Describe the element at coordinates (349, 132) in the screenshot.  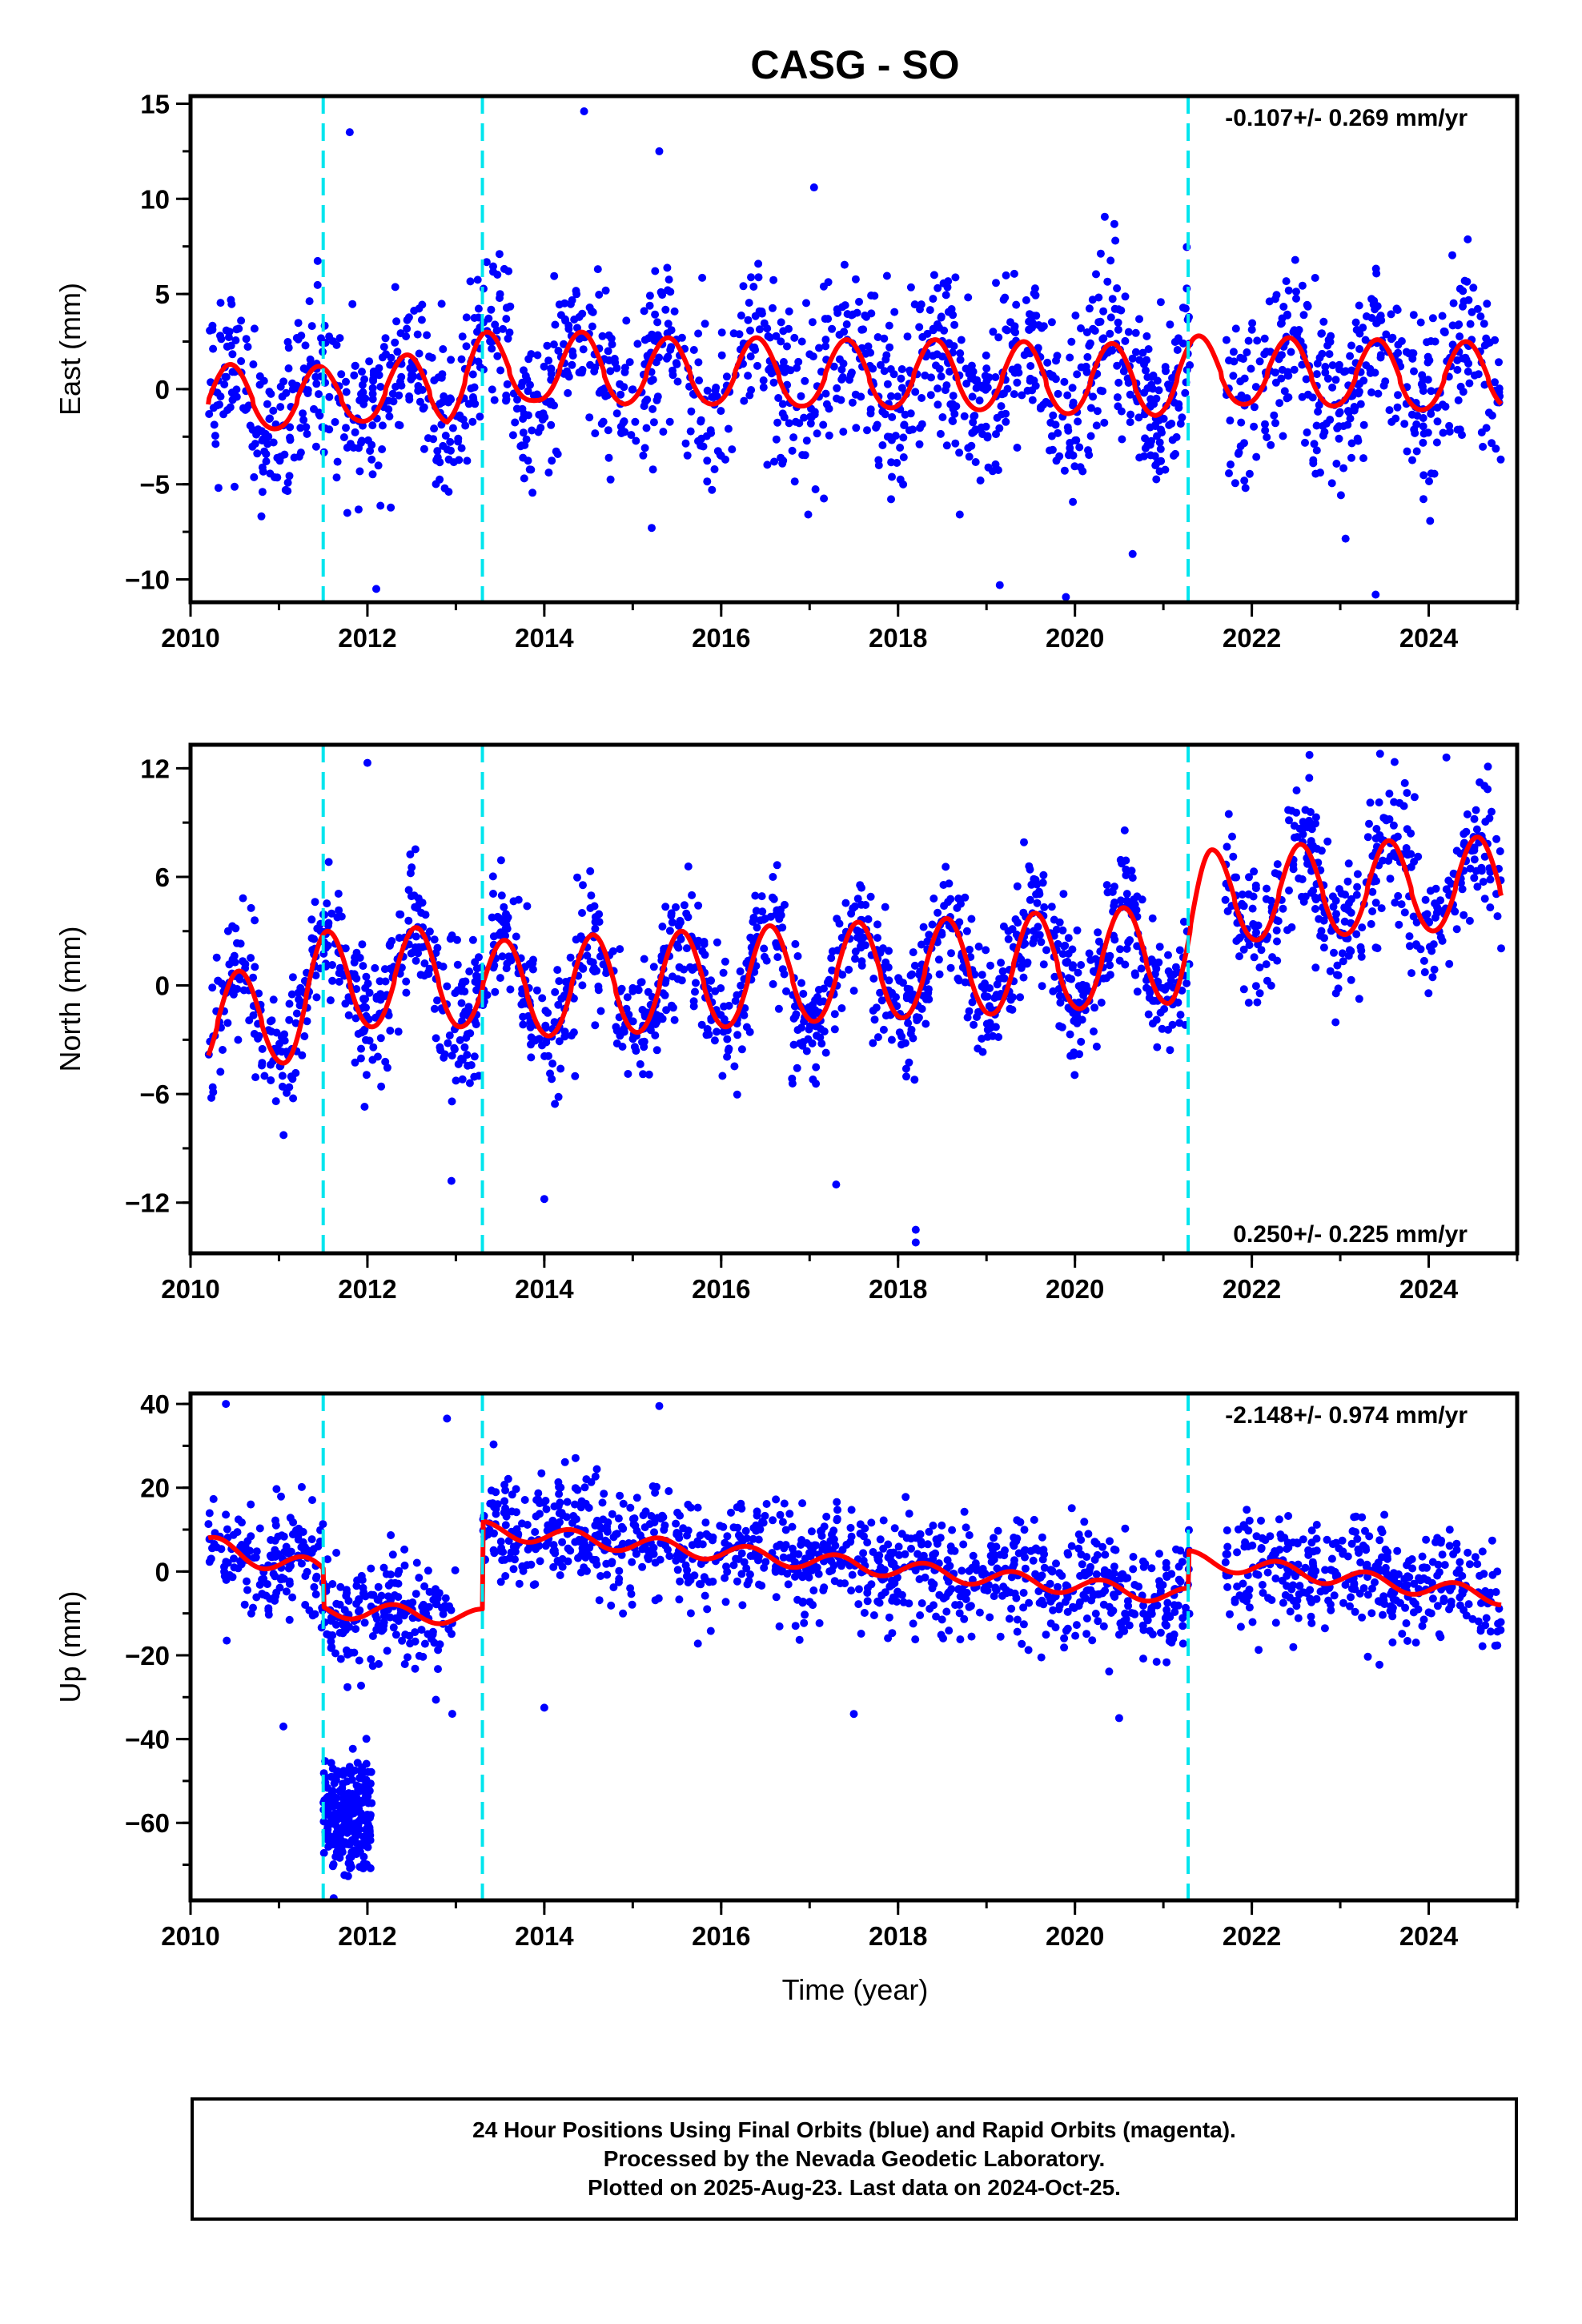
I see `outlier-point` at that location.